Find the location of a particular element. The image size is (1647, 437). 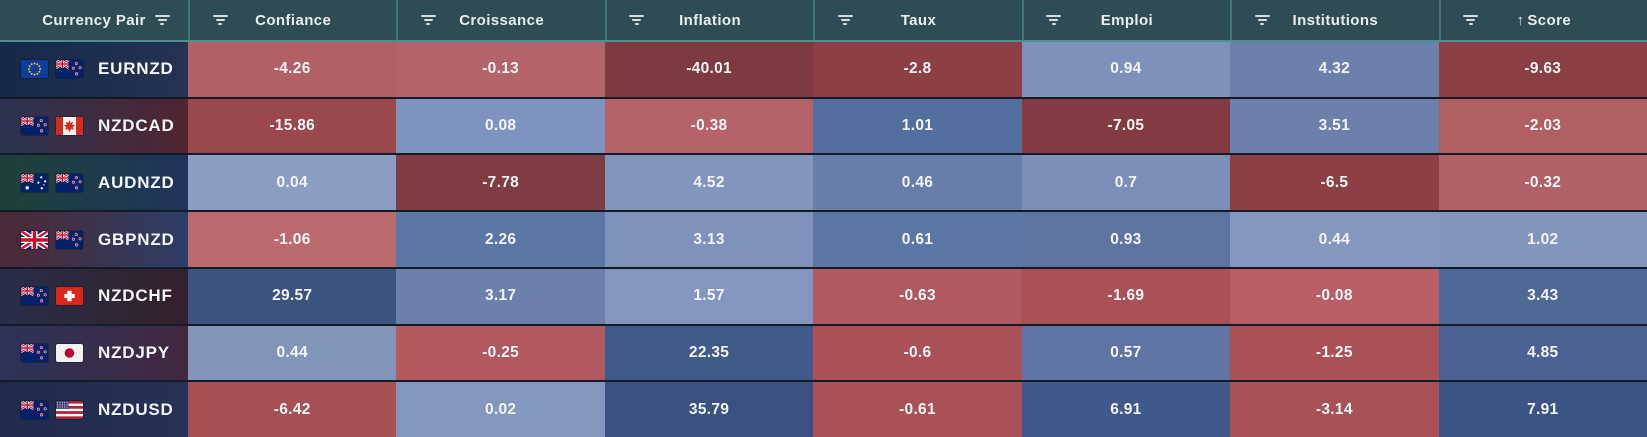

cell-croissance: 0.02 is located at coordinates (500, 409).